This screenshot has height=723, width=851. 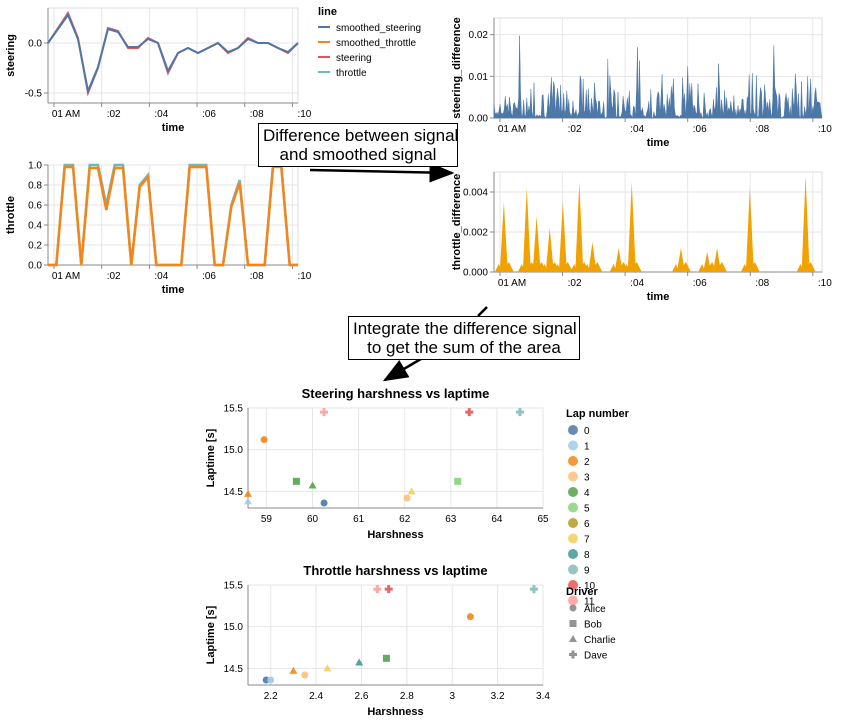 What do you see at coordinates (359, 519) in the screenshot?
I see `steering-harshness-xtick-label: 61` at bounding box center [359, 519].